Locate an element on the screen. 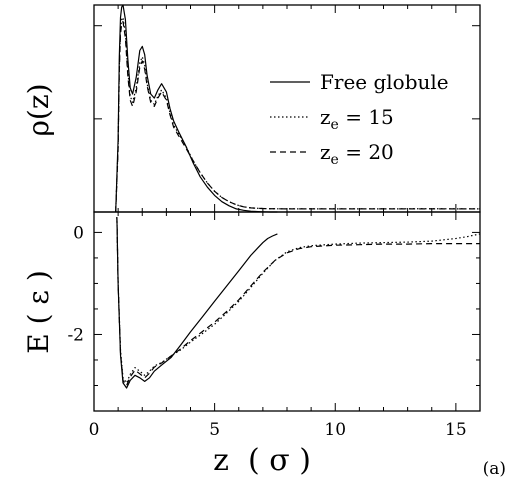 The image size is (513, 483). top-ylabel: ρ(z) is located at coordinates (38, 109).